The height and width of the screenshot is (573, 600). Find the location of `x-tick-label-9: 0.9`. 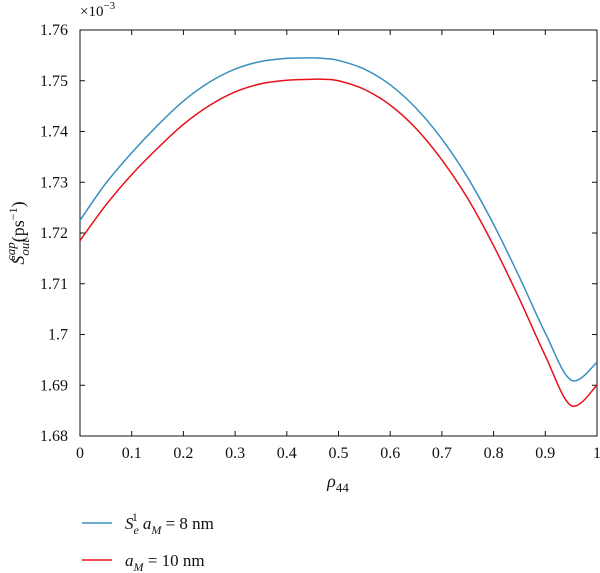

x-tick-label-9: 0.9 is located at coordinates (545, 453).